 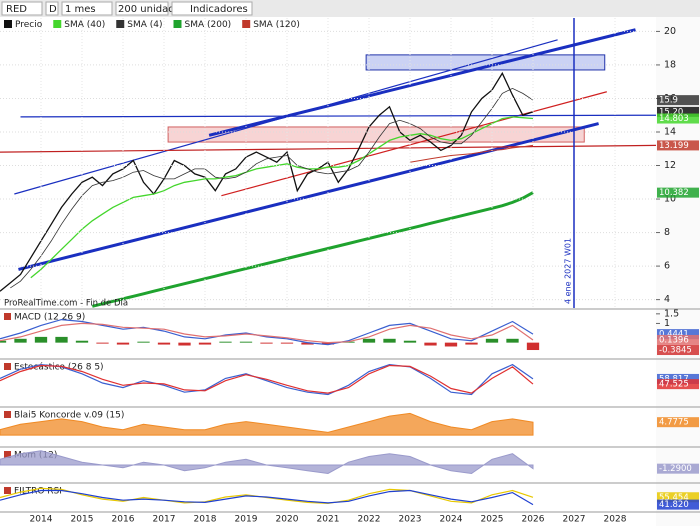 I want to click on indicators: Indicadores, so click(x=219, y=9).